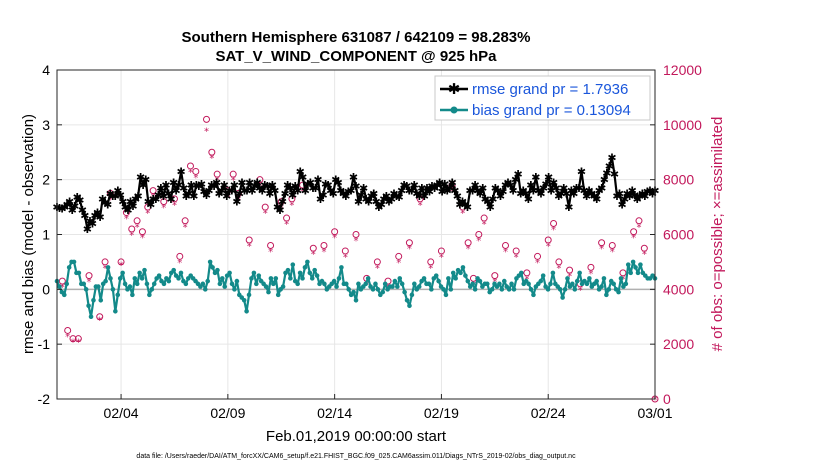  Describe the element at coordinates (682, 125) in the screenshot. I see `y-tick-label-right: 10000` at that location.